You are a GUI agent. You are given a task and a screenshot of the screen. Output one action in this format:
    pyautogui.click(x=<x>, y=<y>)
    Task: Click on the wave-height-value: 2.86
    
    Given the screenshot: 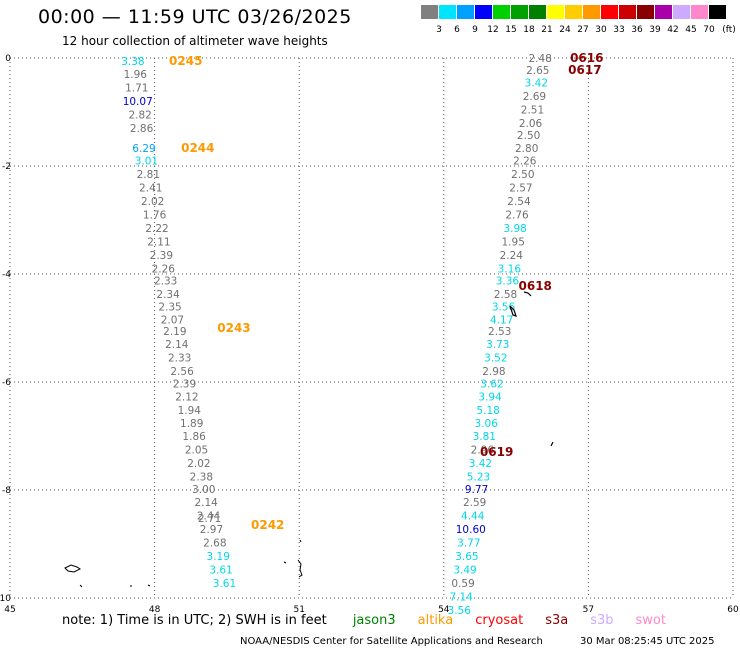 What is the action you would take?
    pyautogui.click(x=142, y=129)
    